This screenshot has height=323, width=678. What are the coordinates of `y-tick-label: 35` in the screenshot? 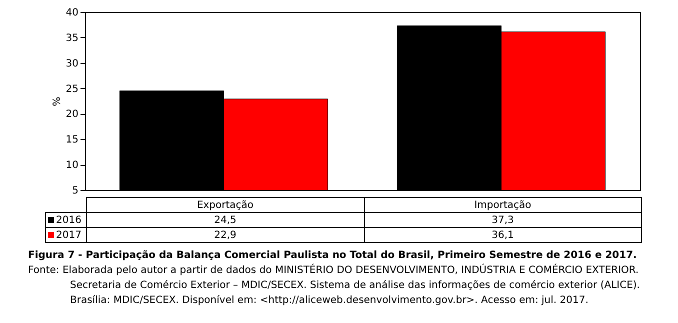 It's located at (72, 38).